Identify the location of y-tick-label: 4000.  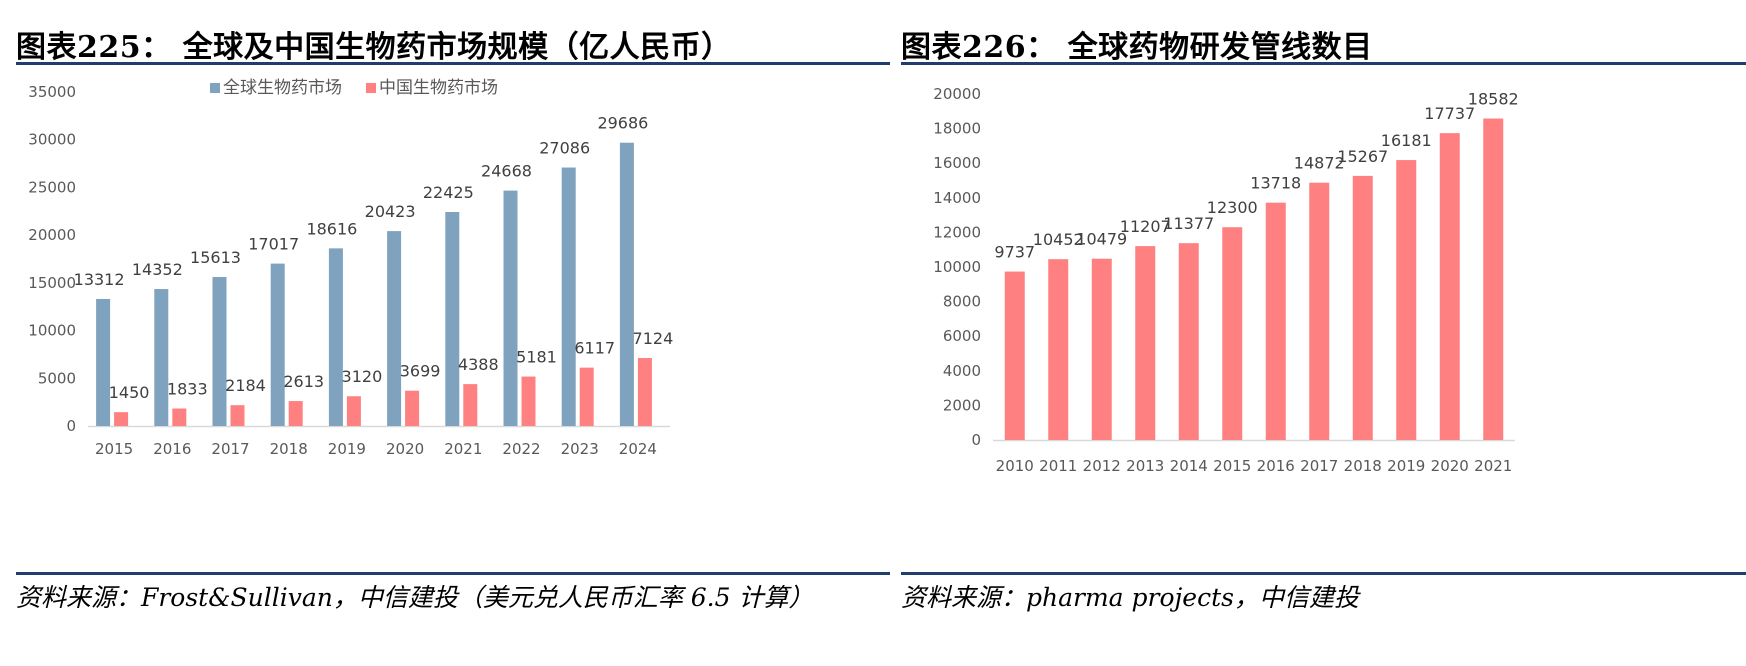
(962, 371).